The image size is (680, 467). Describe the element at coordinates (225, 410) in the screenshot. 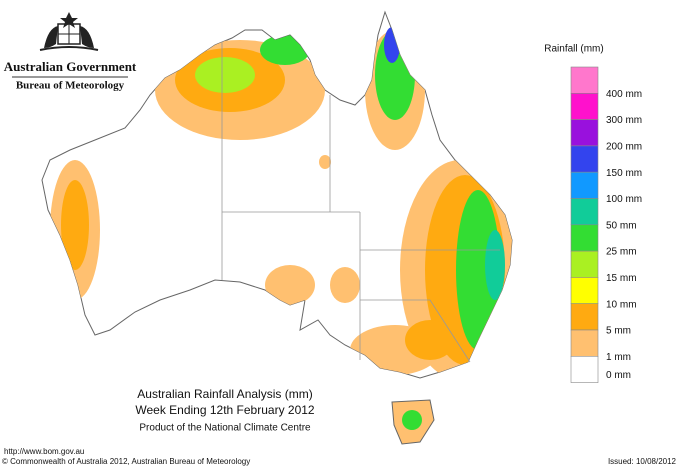

I see `map-subtitle: Week Ending 12th February 2012` at that location.